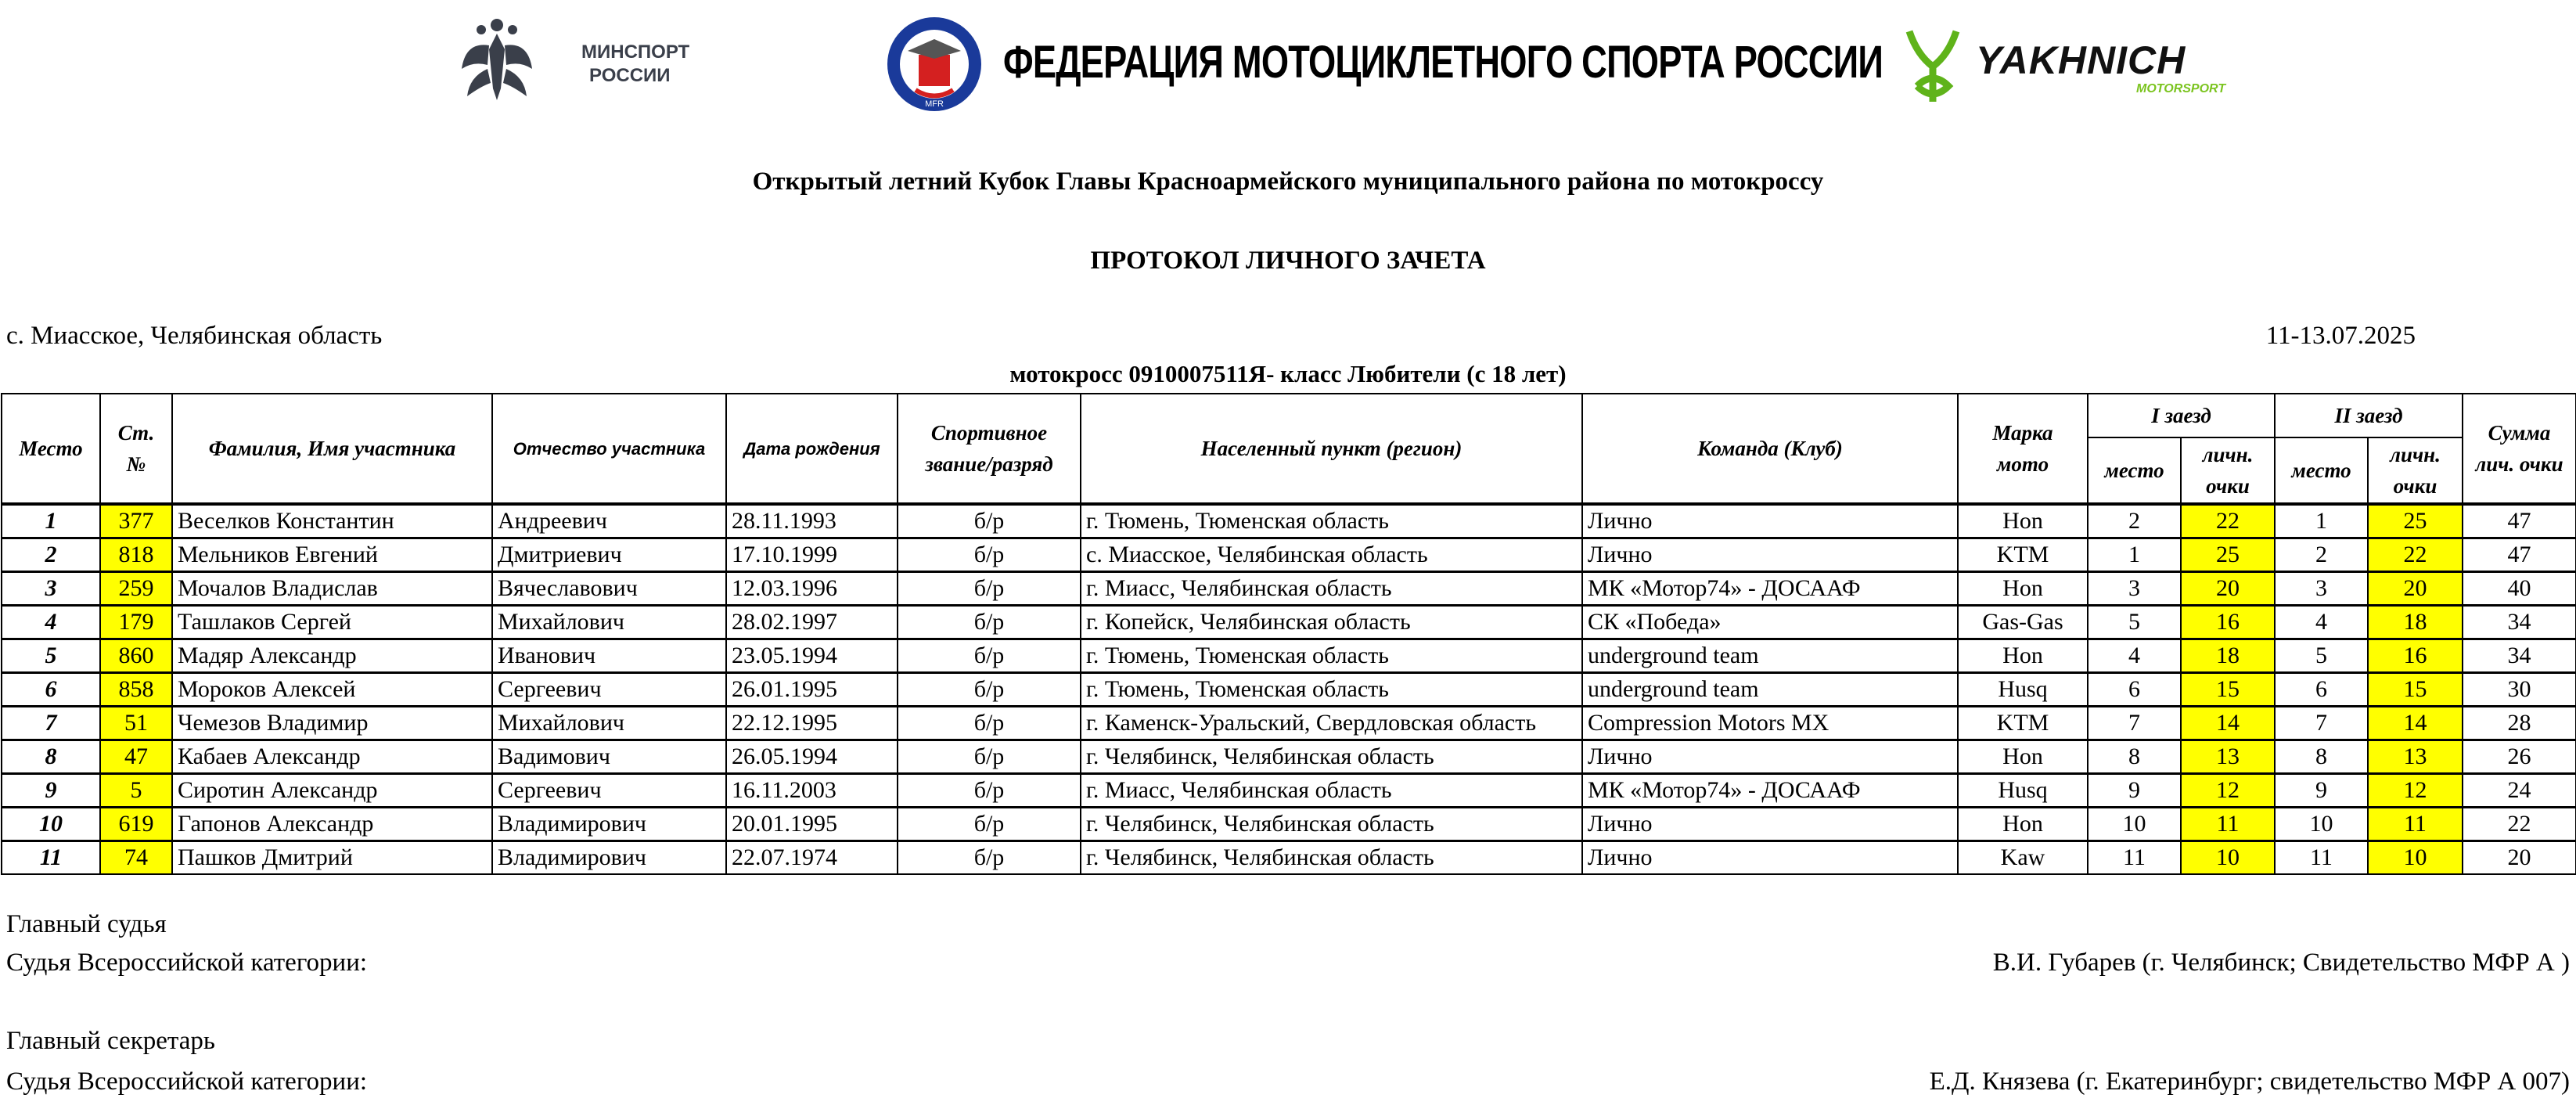  What do you see at coordinates (51, 621) in the screenshot?
I see `cell-place: 4` at bounding box center [51, 621].